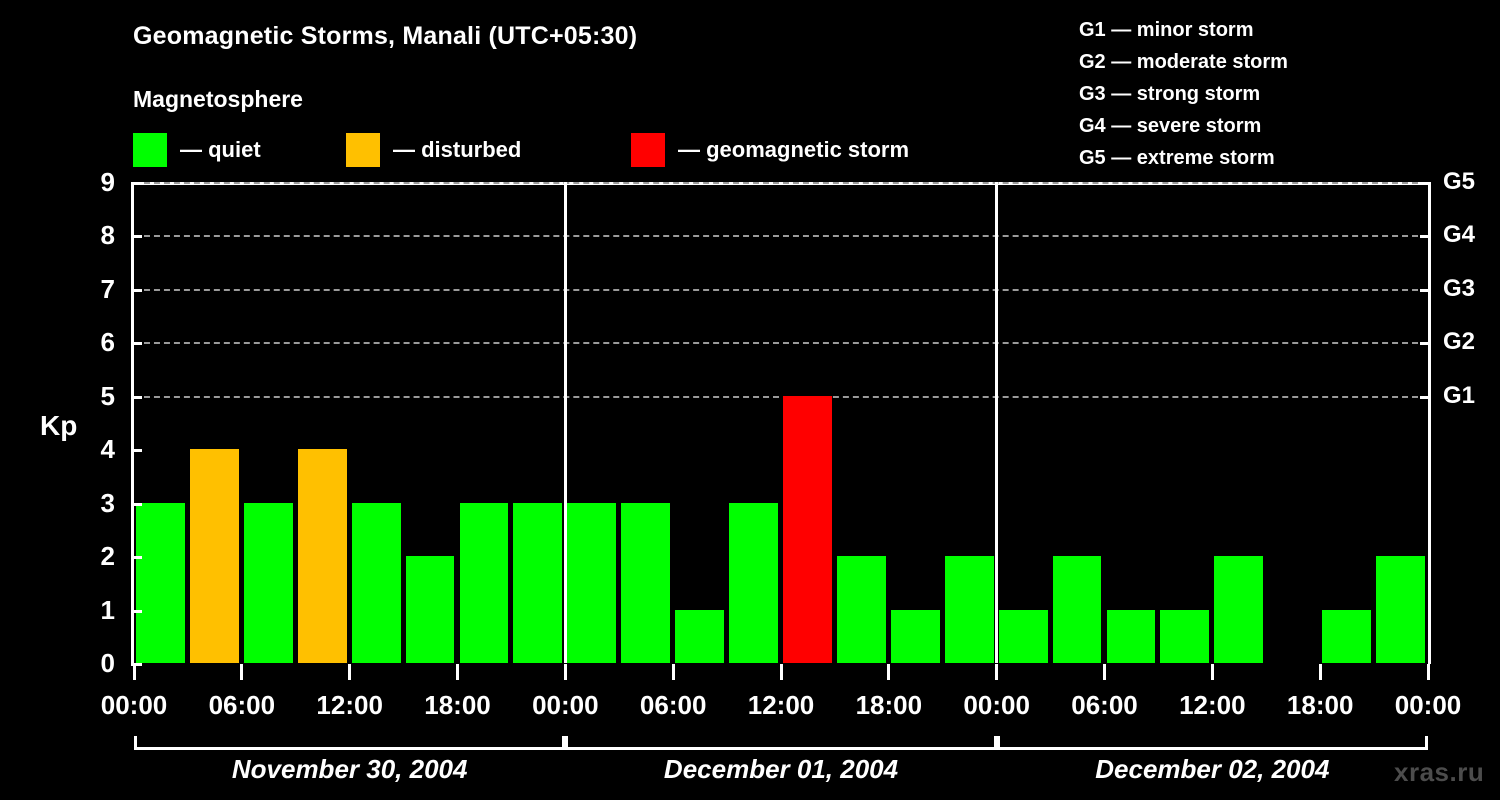 Image resolution: width=1500 pixels, height=800 pixels. What do you see at coordinates (59, 425) in the screenshot?
I see `y-axis-title: Kp` at bounding box center [59, 425].